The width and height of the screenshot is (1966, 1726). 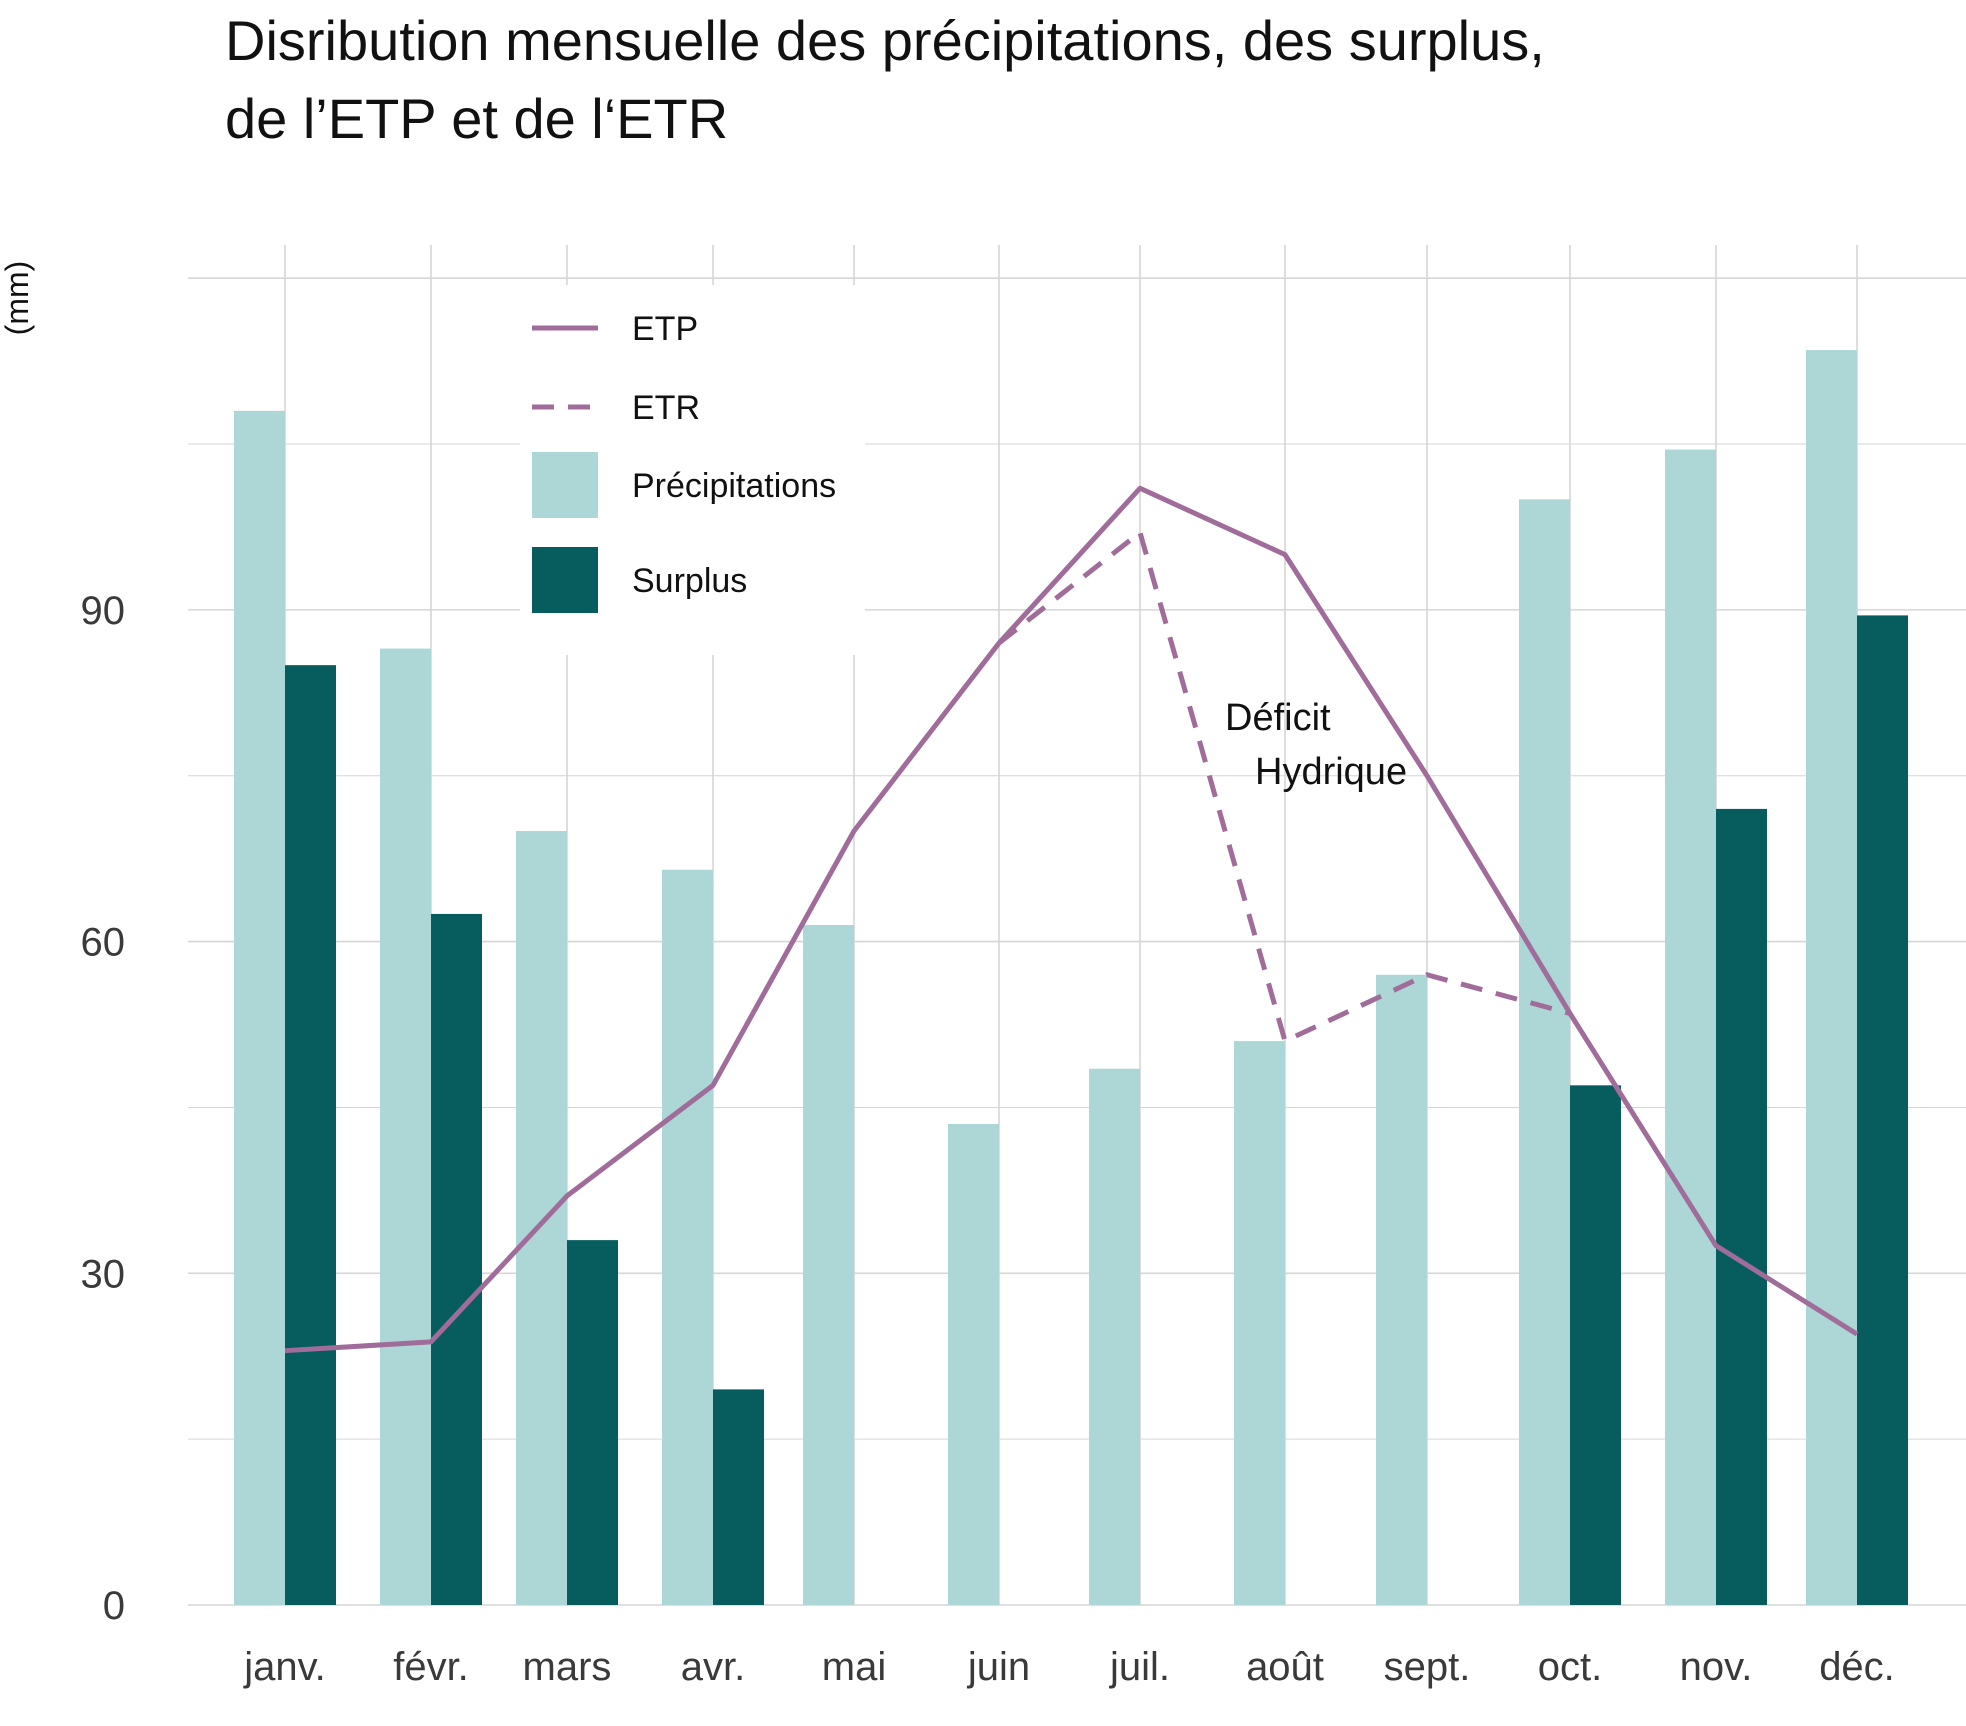 What do you see at coordinates (103, 943) in the screenshot?
I see `y-tick-label: 60` at bounding box center [103, 943].